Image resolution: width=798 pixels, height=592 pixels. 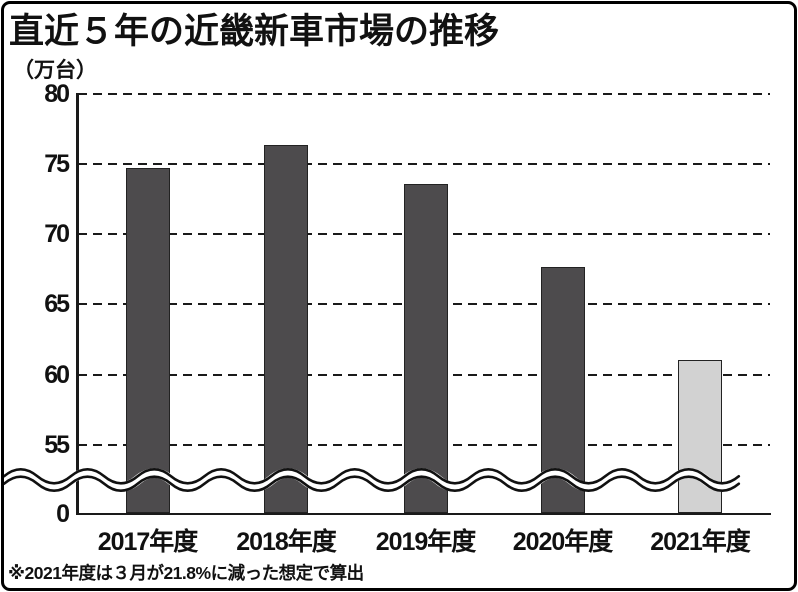 What do you see at coordinates (148, 542) in the screenshot?
I see `x-label-2017: 2017年度` at bounding box center [148, 542].